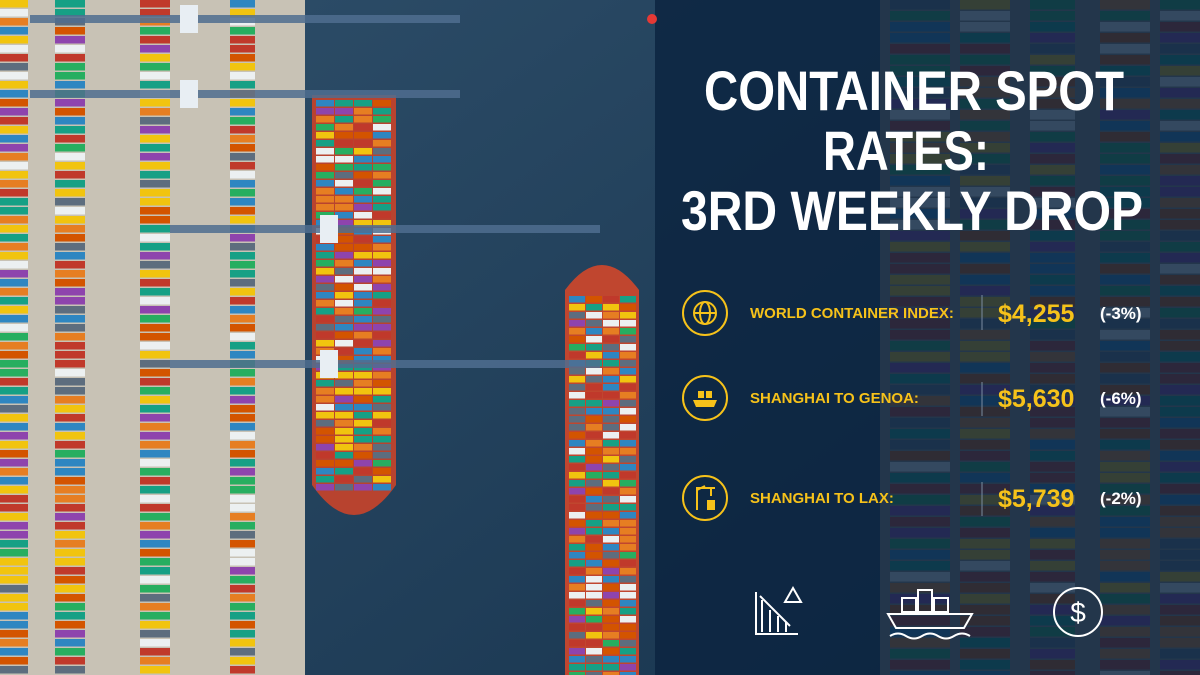  I want to click on title-line: RATES:, so click(906, 150).